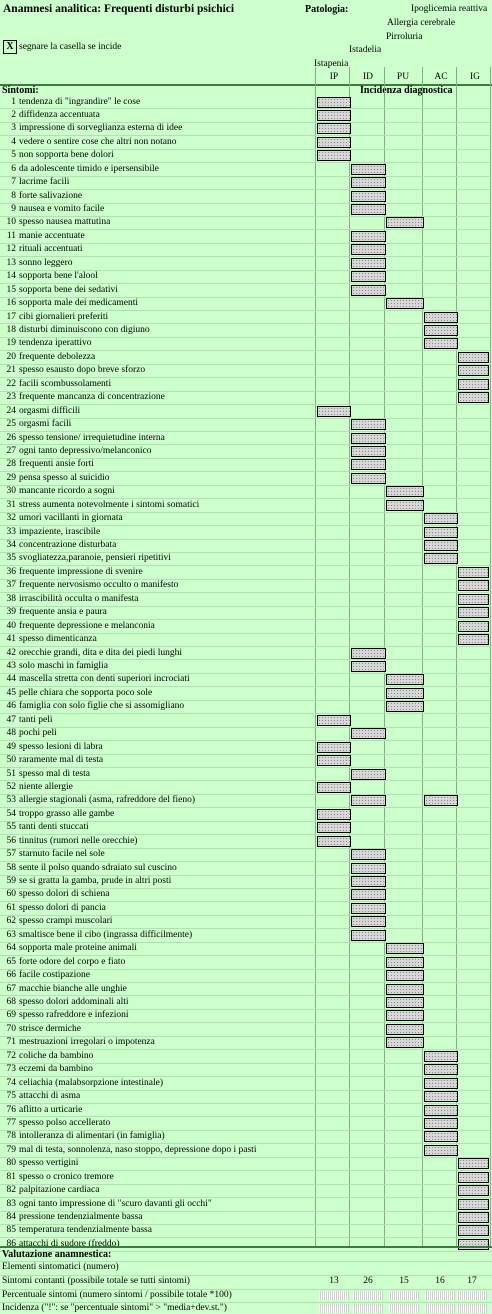 This screenshot has width=492, height=1314. I want to click on symptom-text: attacchi di sudore (freddo), so click(69, 1243).